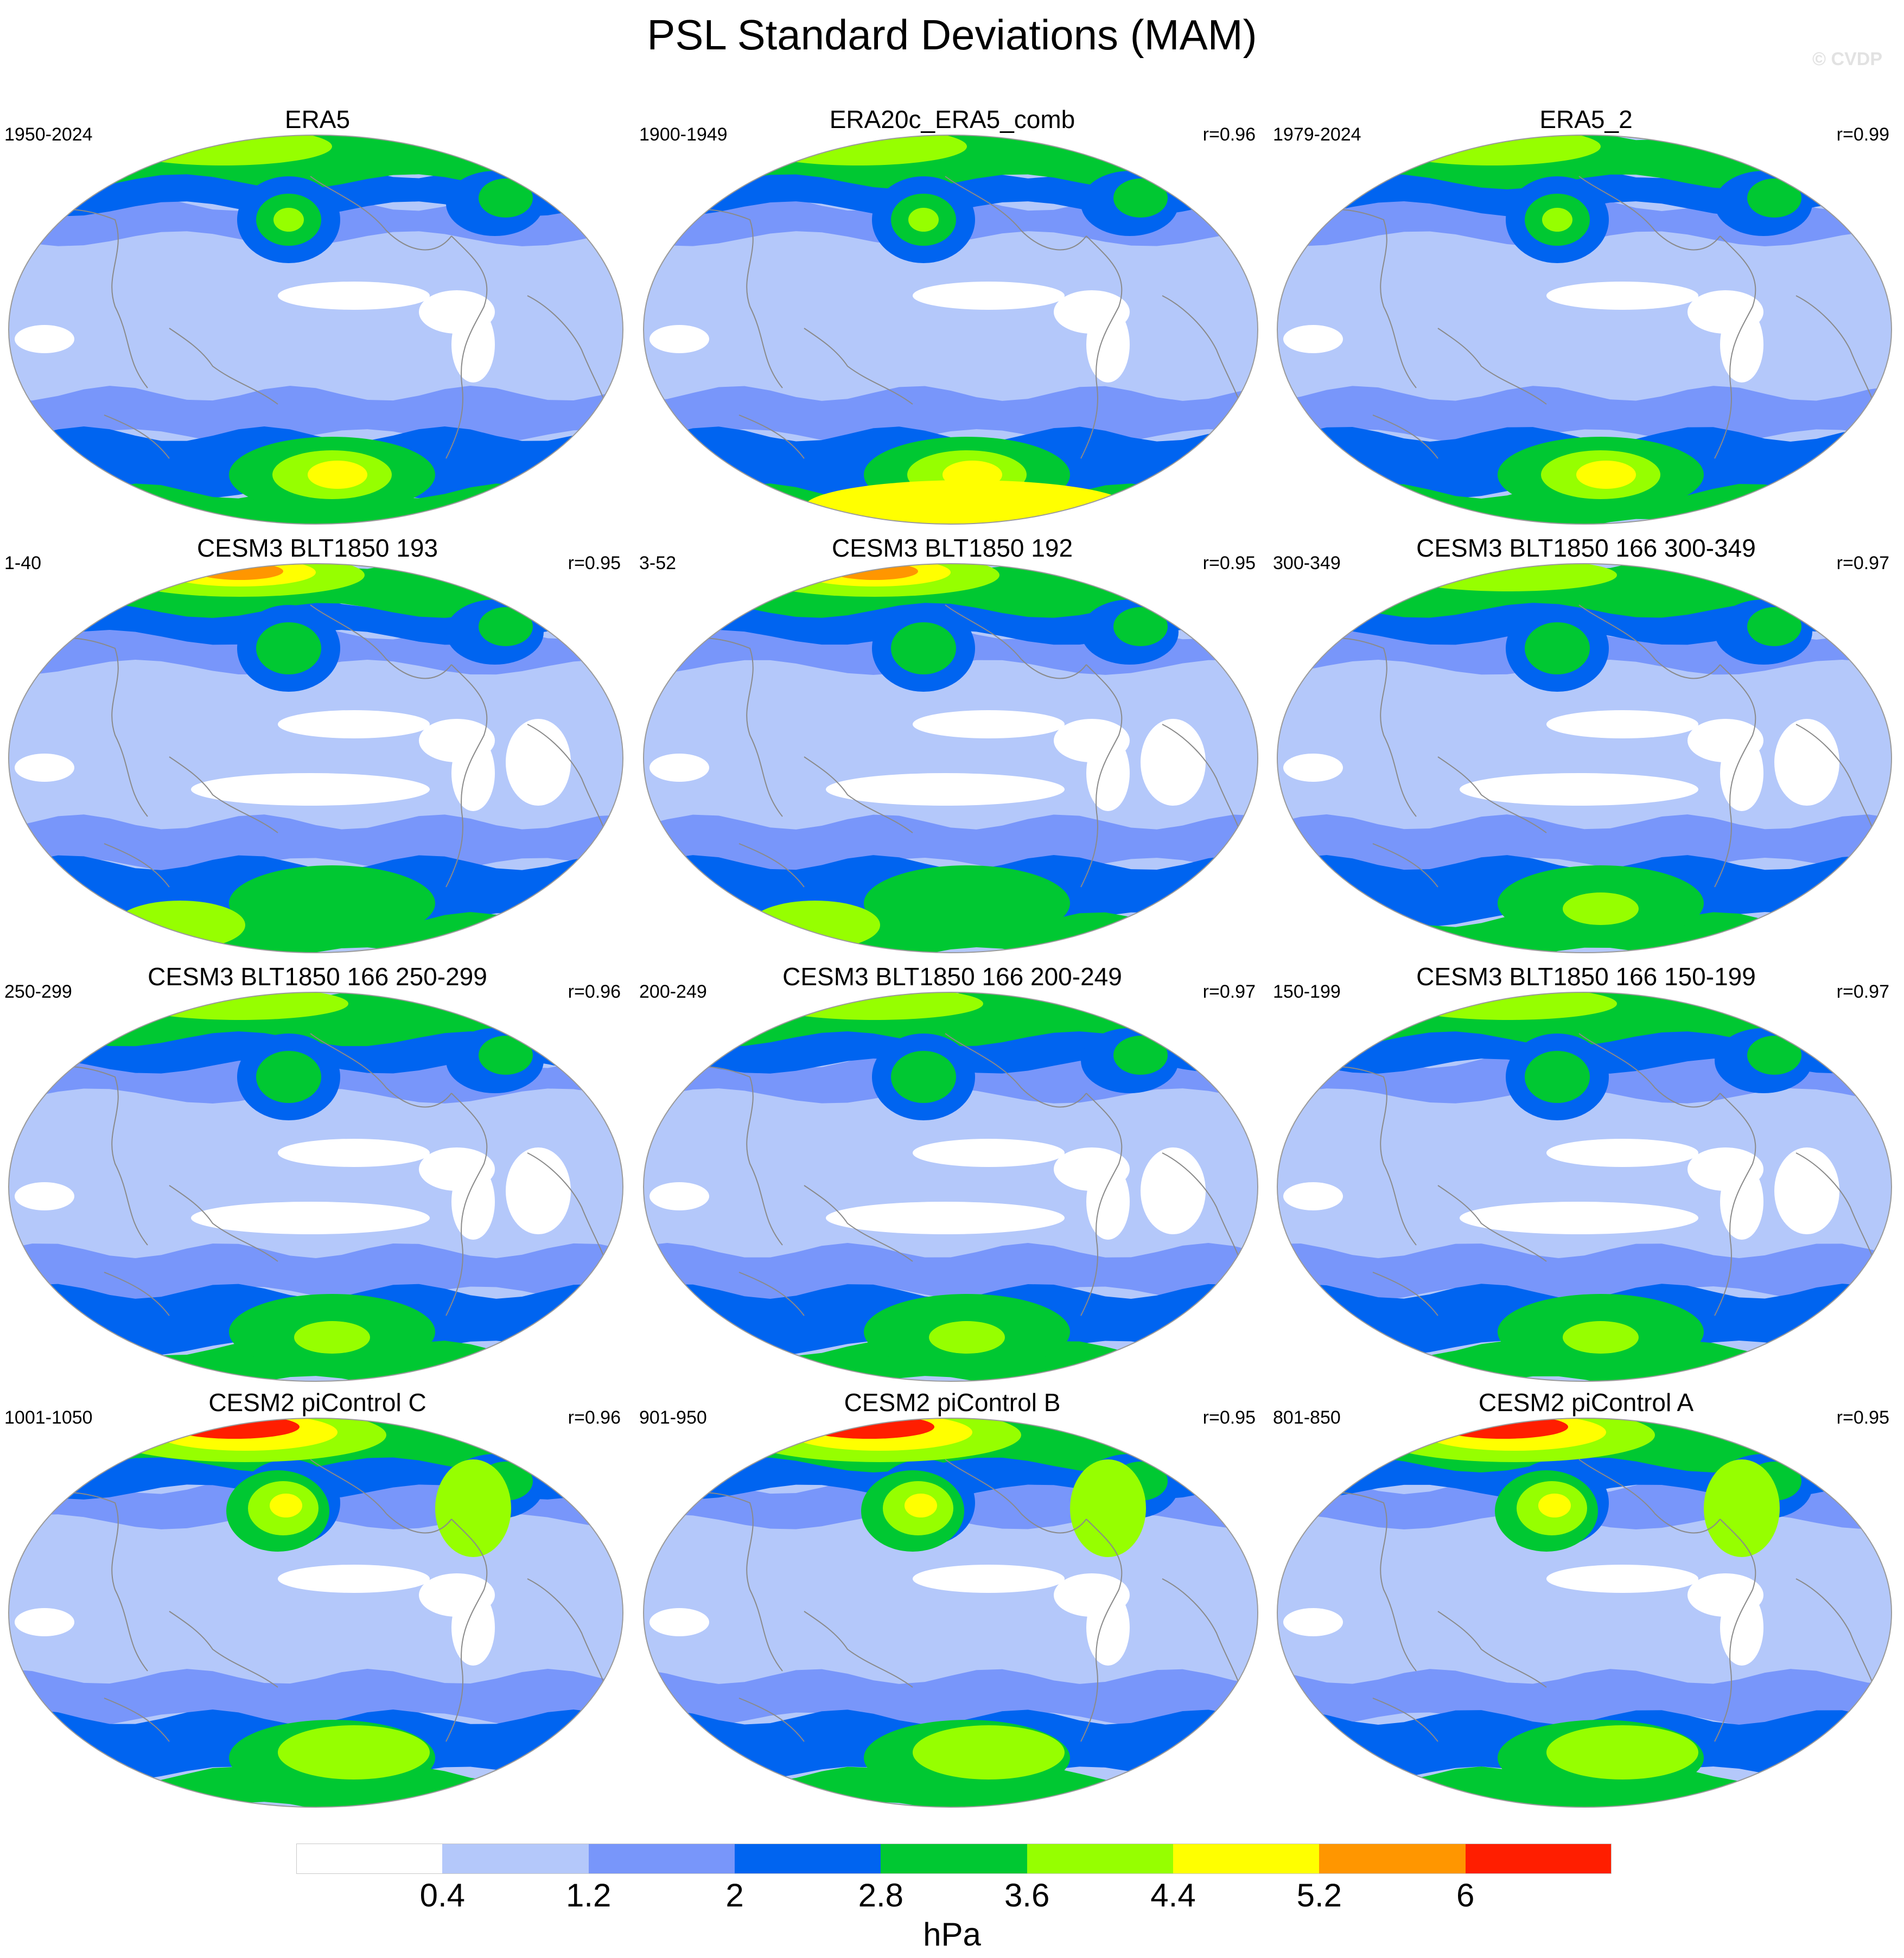 The width and height of the screenshot is (1904, 1958). Describe the element at coordinates (48, 1418) in the screenshot. I see `panel-period: 1001-1050` at that location.